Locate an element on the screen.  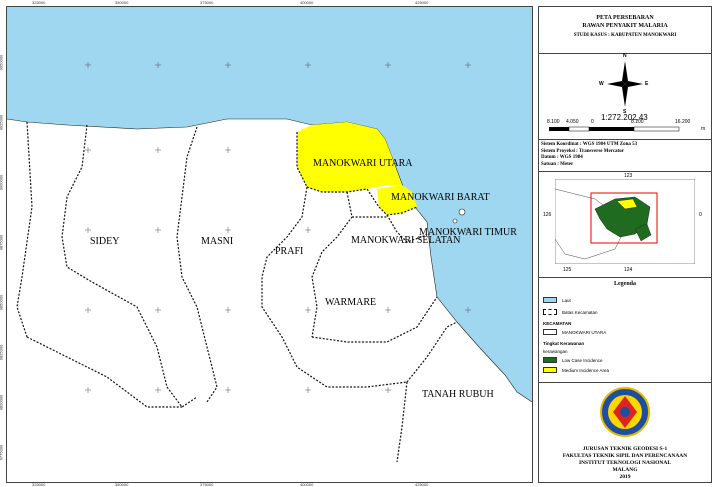
legend-low: Low Case Incidence is located at coordinates (573, 360).